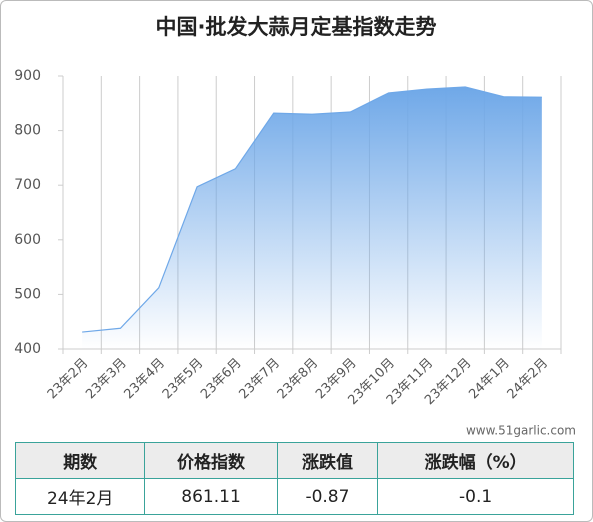 Image resolution: width=593 pixels, height=522 pixels. I want to click on cell: 861.11, so click(211, 496).